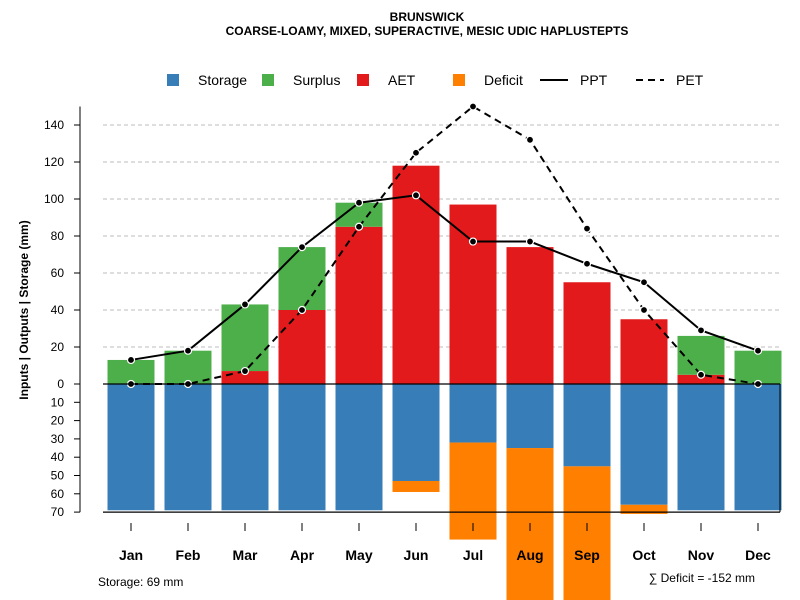 The height and width of the screenshot is (600, 800). What do you see at coordinates (58, 236) in the screenshot?
I see `y-tick-label: 80` at bounding box center [58, 236].